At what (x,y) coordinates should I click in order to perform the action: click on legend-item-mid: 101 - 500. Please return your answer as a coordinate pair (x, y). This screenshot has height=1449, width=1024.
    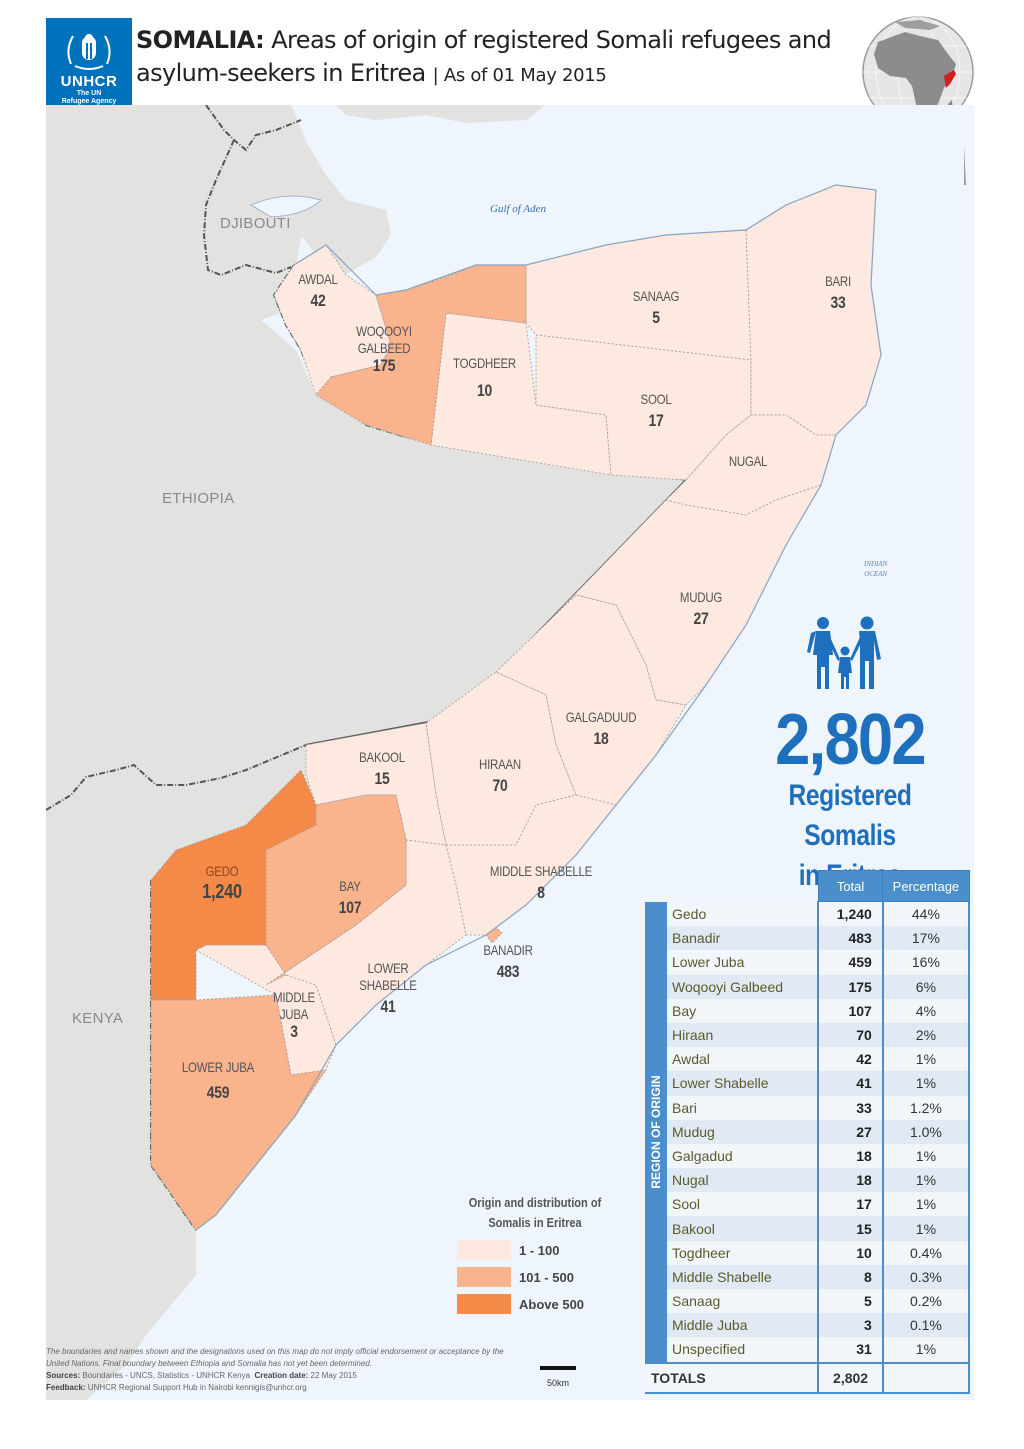
    Looking at the image, I should click on (535, 1277).